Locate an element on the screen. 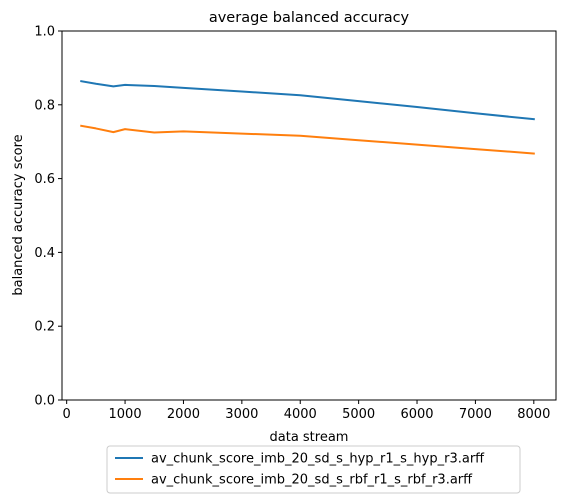 Image resolution: width=570 pixels, height=500 pixels. chart-title: average balanced accuracy is located at coordinates (309, 18).